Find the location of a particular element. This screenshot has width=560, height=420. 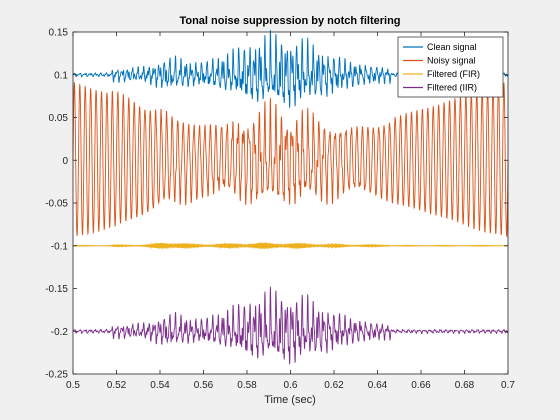

y-tick-label: -0.25 is located at coordinates (56, 375).